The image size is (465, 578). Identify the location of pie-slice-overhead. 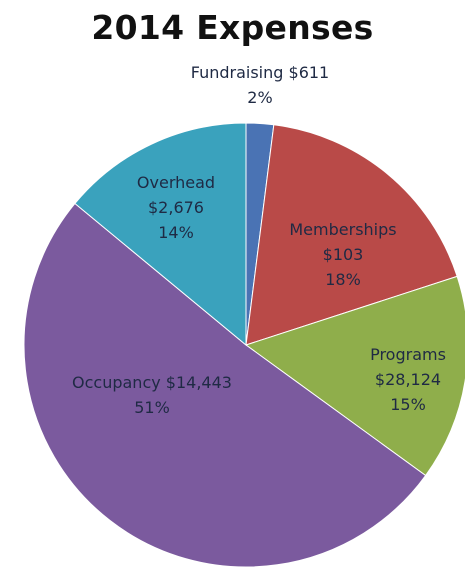
(160, 234).